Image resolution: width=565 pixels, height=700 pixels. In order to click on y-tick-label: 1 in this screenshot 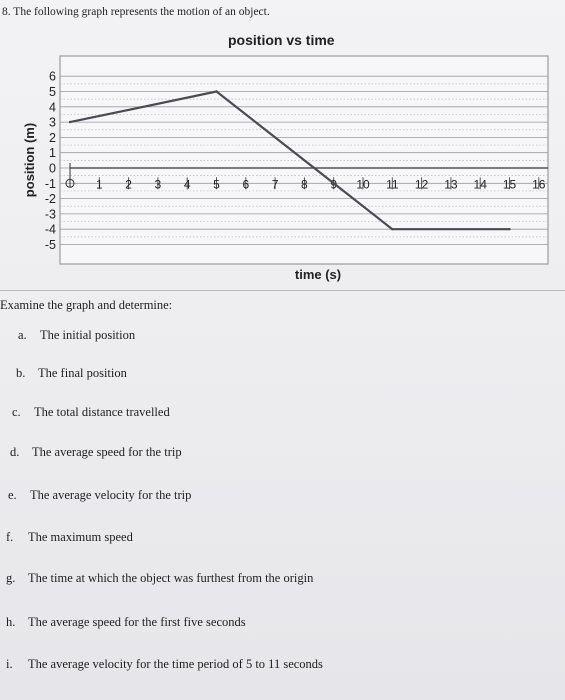, I will do `click(52, 153)`.